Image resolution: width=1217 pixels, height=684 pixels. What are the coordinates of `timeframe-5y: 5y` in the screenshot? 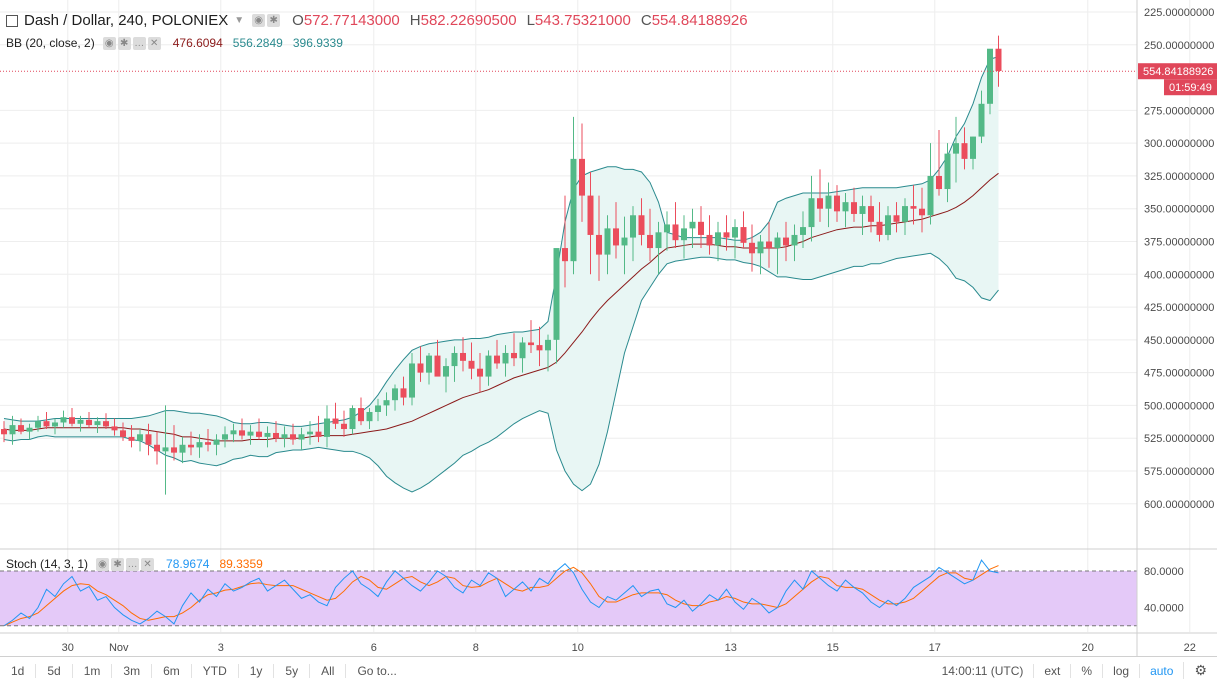 It's located at (292, 670).